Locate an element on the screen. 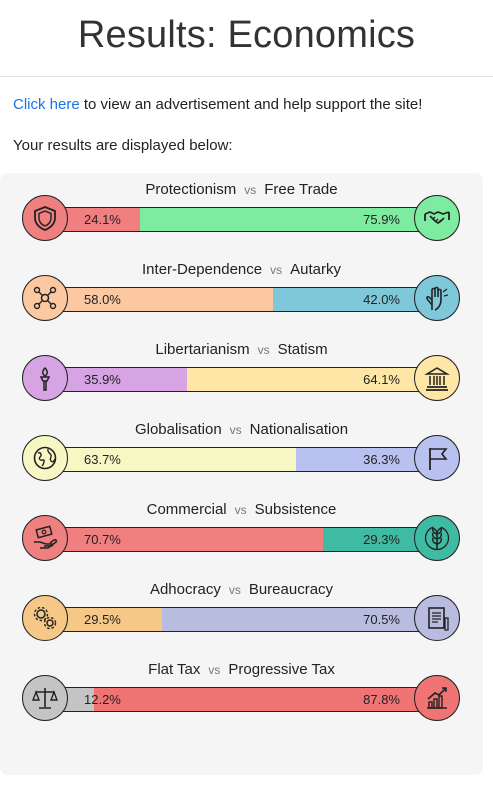 The image size is (493, 790). axis-right-name: Progressive Tax is located at coordinates (281, 669).